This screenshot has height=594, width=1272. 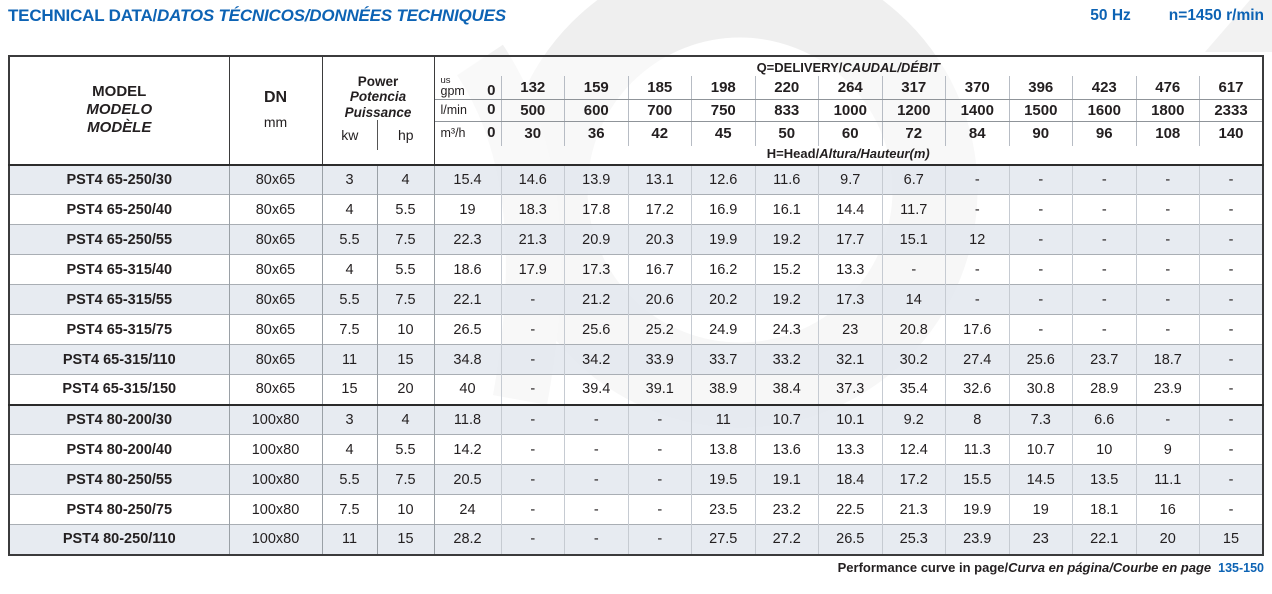 I want to click on head-value-cell: 38.9, so click(x=723, y=389).